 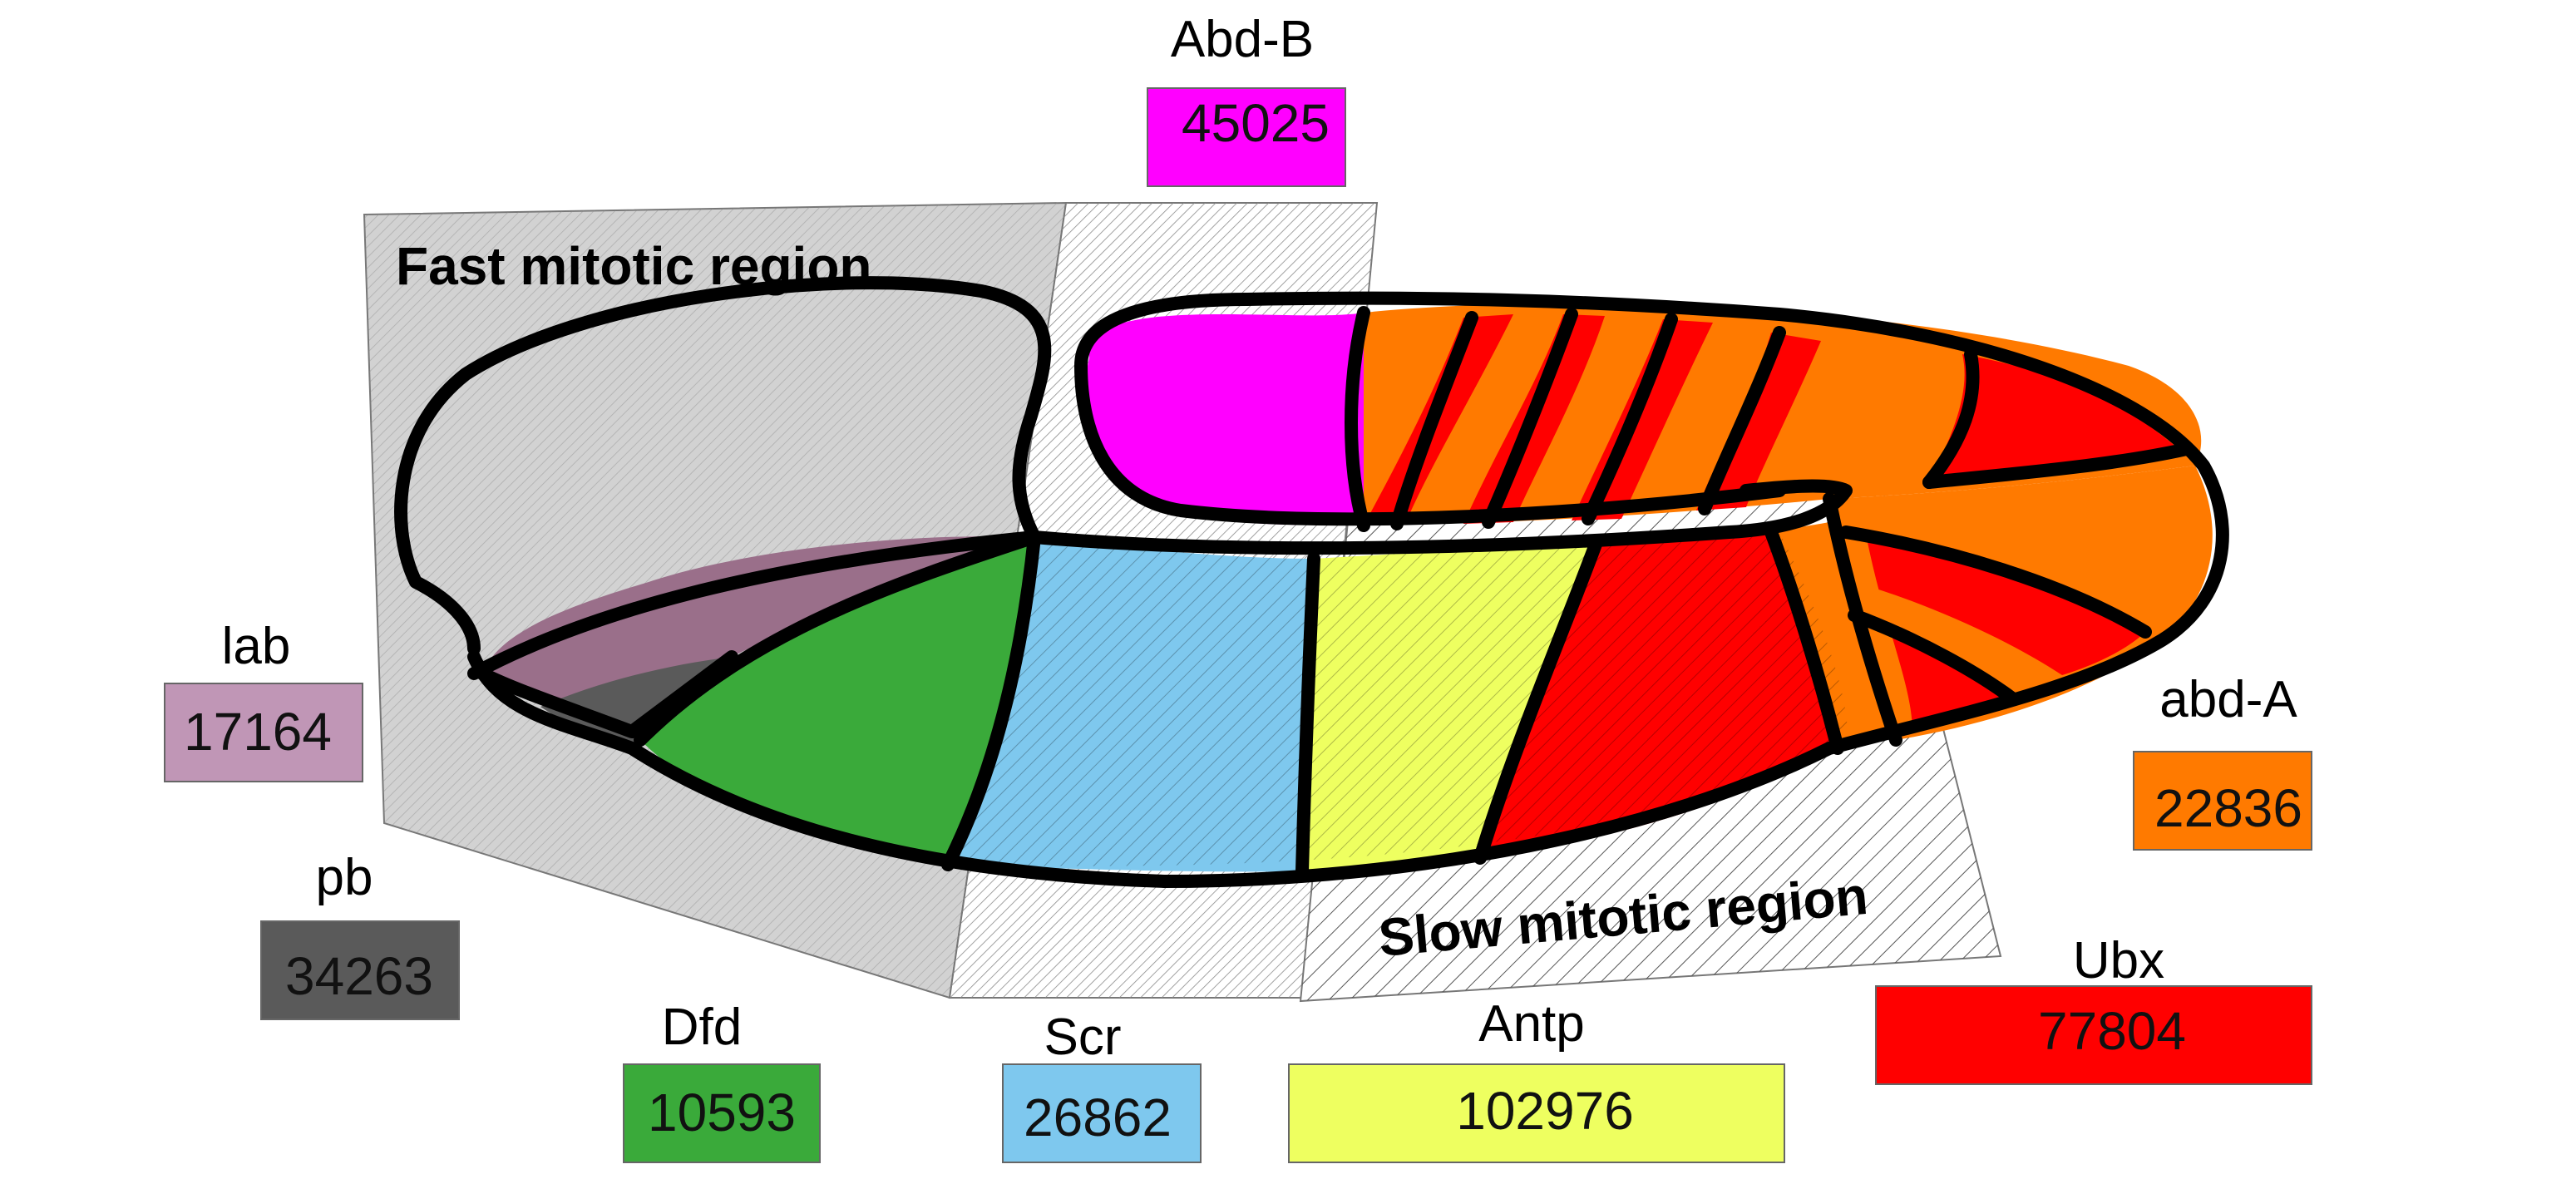 I want to click on gene-label-lab: lab 17164, so click(x=263, y=700).